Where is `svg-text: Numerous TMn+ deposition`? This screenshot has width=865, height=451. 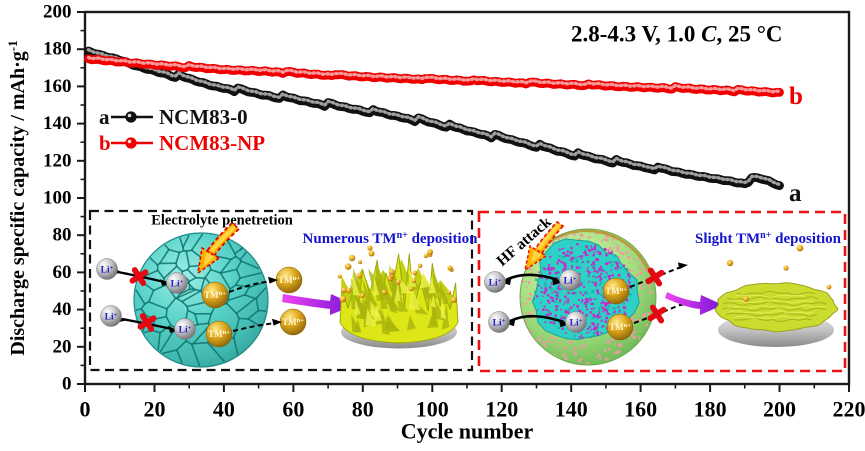 svg-text: Numerous TMn+ deposition is located at coordinates (391, 239).